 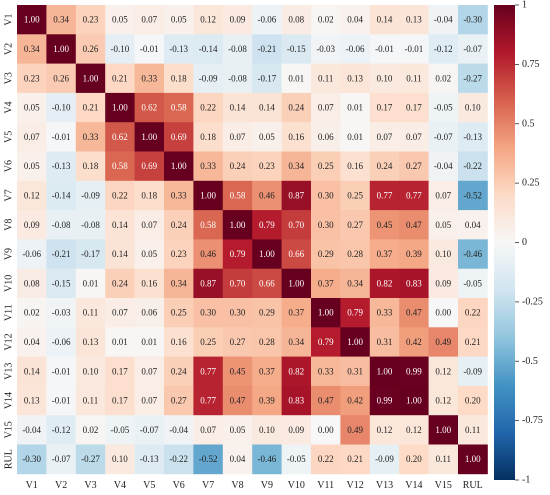 I want to click on y-tick-label: RUL, so click(x=9, y=459).